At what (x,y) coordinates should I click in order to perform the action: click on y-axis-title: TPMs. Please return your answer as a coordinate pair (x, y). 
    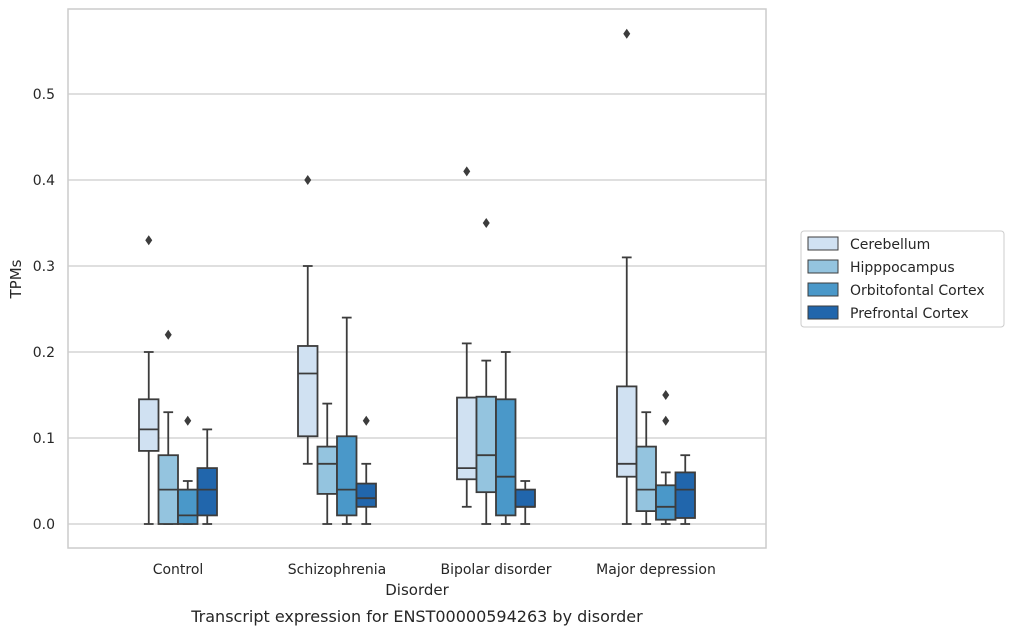
    Looking at the image, I should click on (16, 279).